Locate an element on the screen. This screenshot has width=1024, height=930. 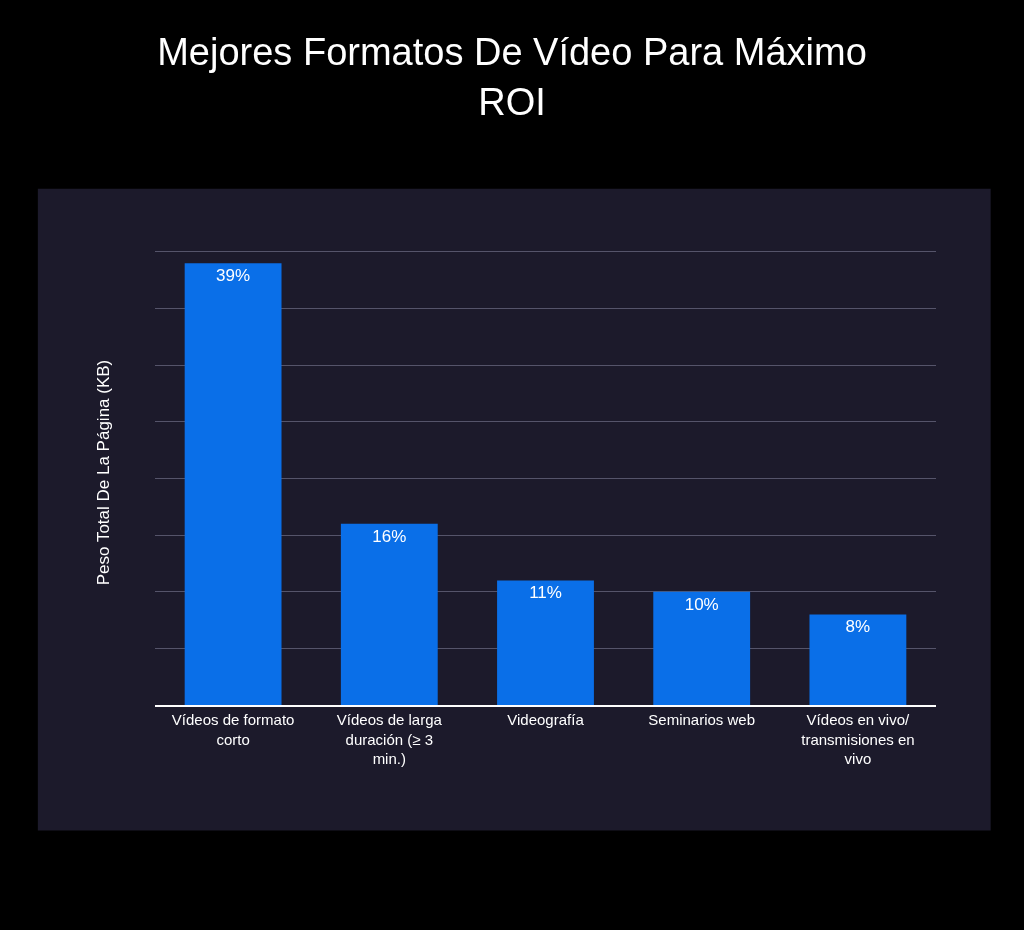
data-label: 11% is located at coordinates (545, 593).